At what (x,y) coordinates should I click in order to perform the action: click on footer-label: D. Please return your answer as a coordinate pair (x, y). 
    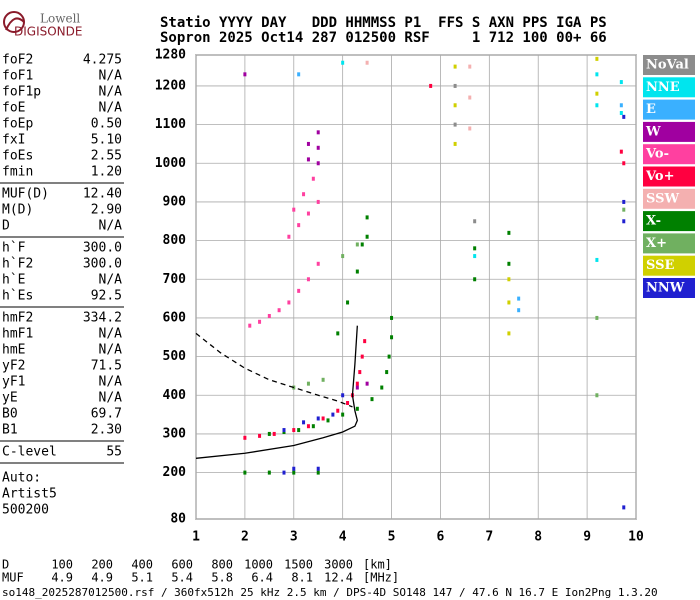
    Looking at the image, I should click on (5, 565).